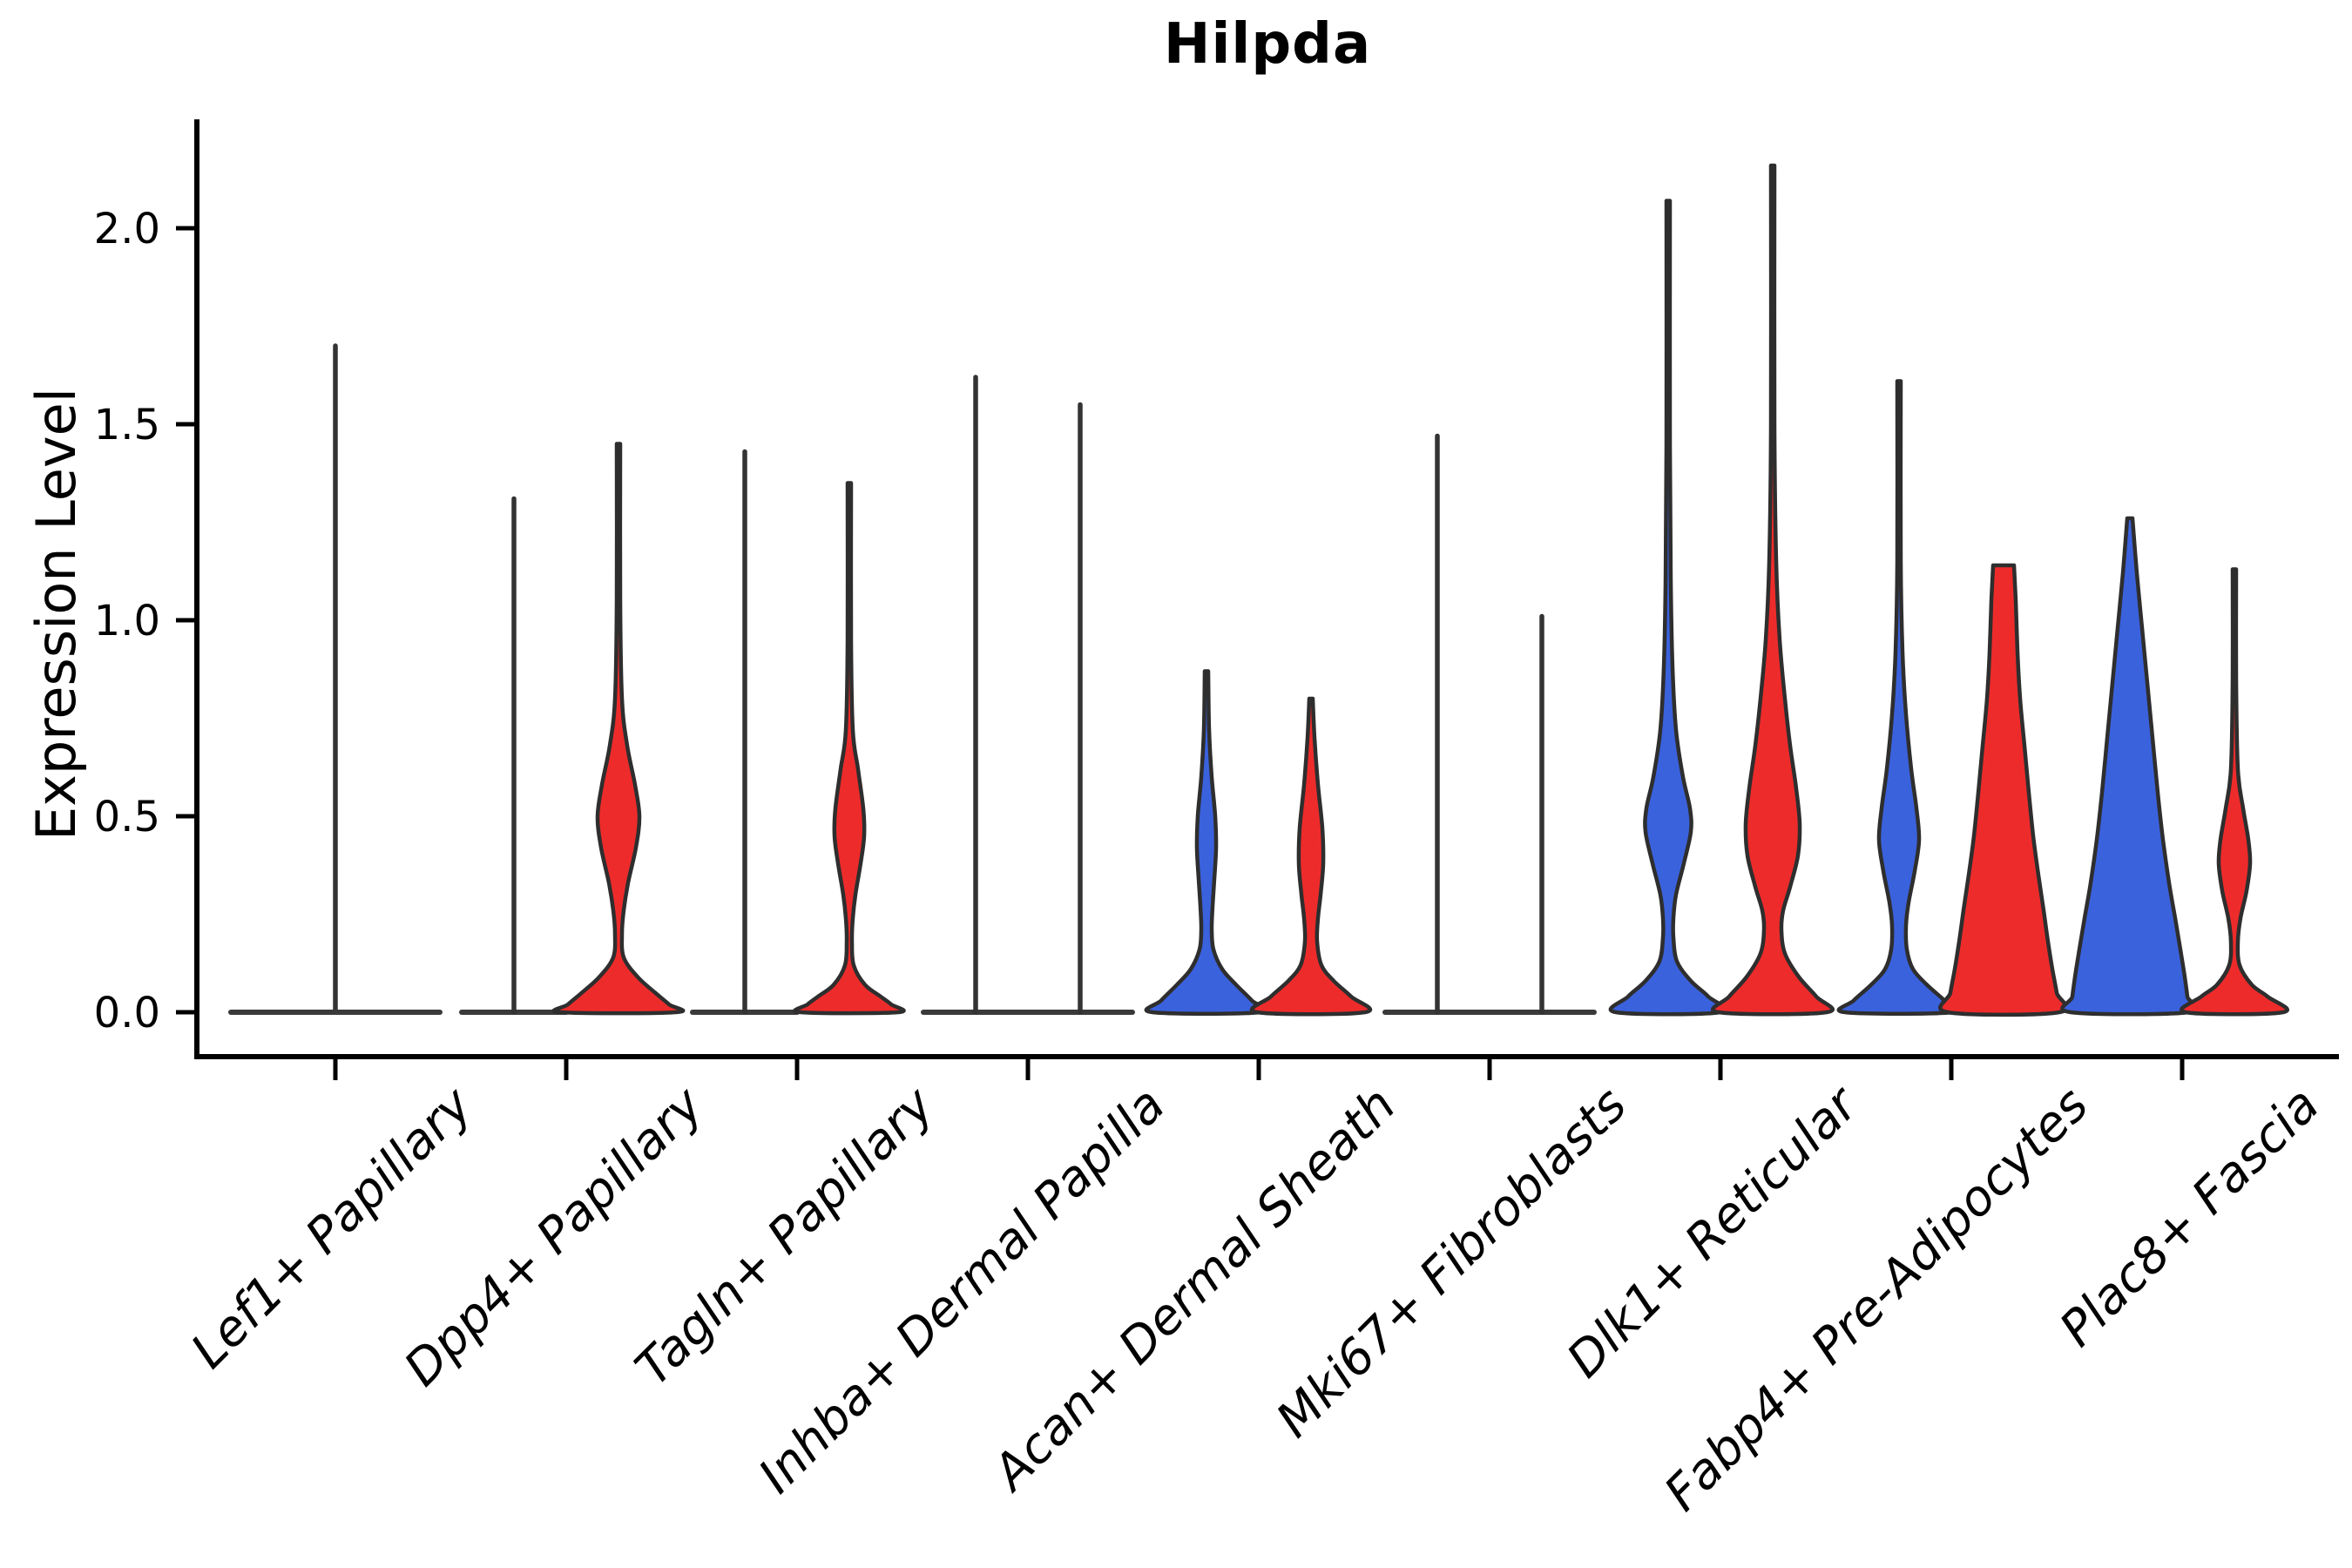 Image resolution: width=2352 pixels, height=1568 pixels. What do you see at coordinates (1876, 1300) in the screenshot?
I see `x-category-label: Fabp4+ Pre-Adipocytes` at bounding box center [1876, 1300].